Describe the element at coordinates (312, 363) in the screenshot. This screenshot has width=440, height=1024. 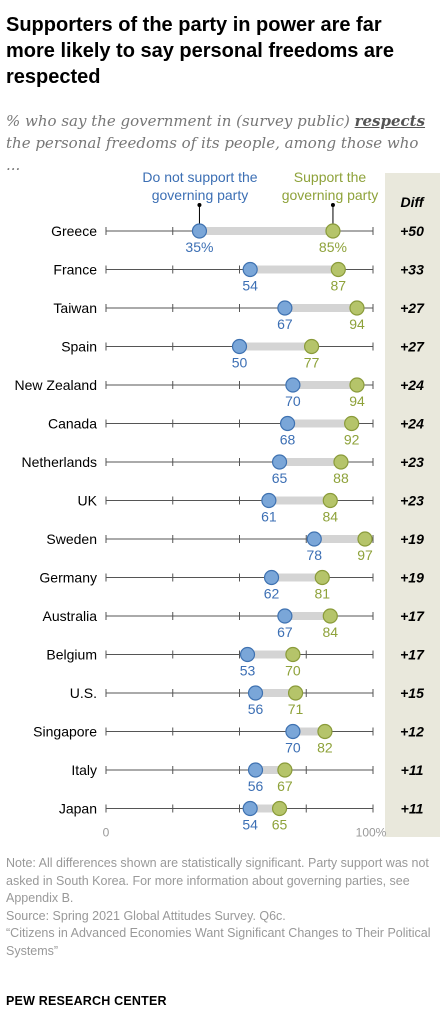
I see `data-label-support: 77` at that location.